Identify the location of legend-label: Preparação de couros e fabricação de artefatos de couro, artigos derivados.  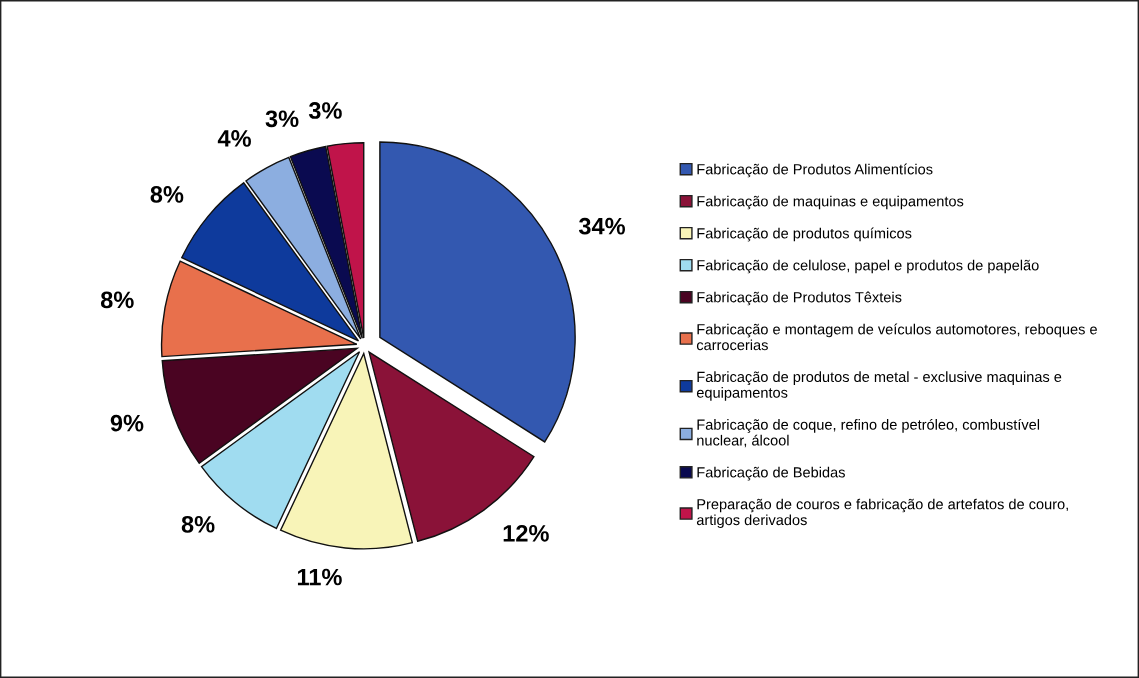
(882, 513).